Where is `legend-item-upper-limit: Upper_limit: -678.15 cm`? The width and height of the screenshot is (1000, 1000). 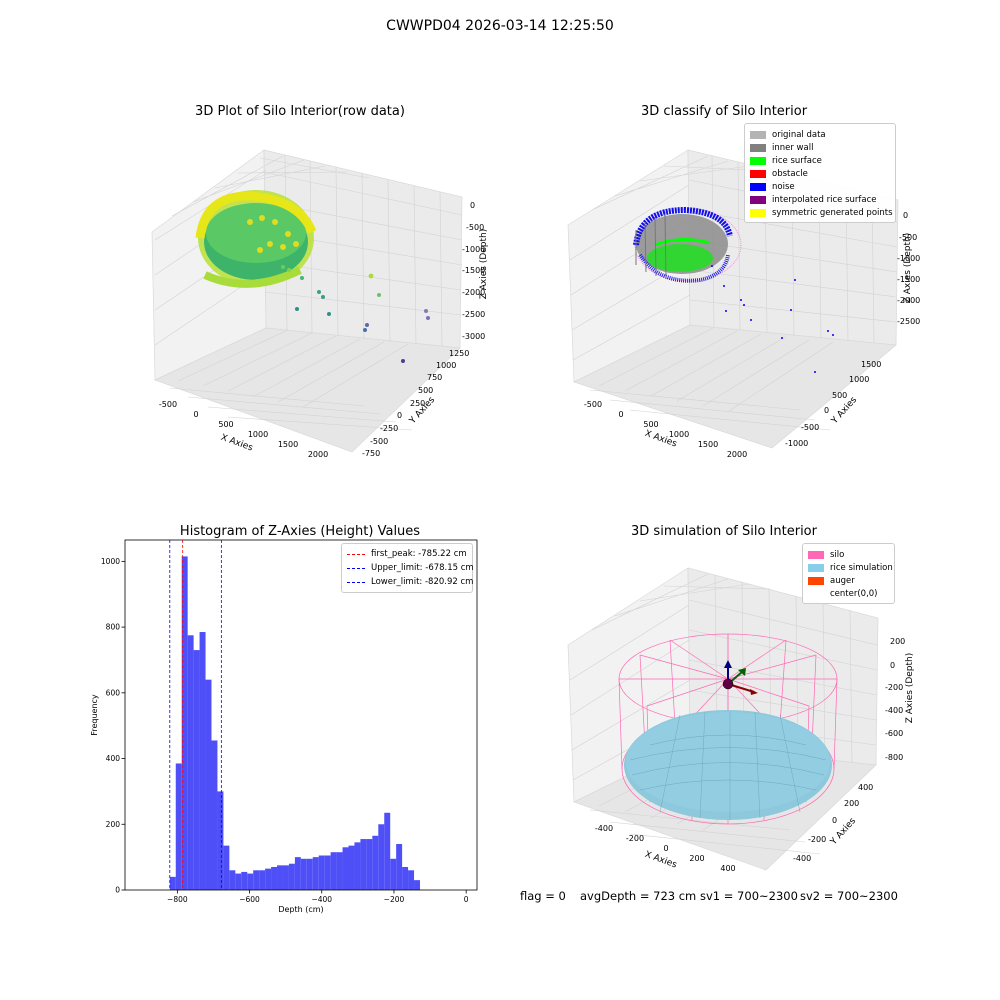 legend-item-upper-limit: Upper_limit: -678.15 cm is located at coordinates (410, 568).